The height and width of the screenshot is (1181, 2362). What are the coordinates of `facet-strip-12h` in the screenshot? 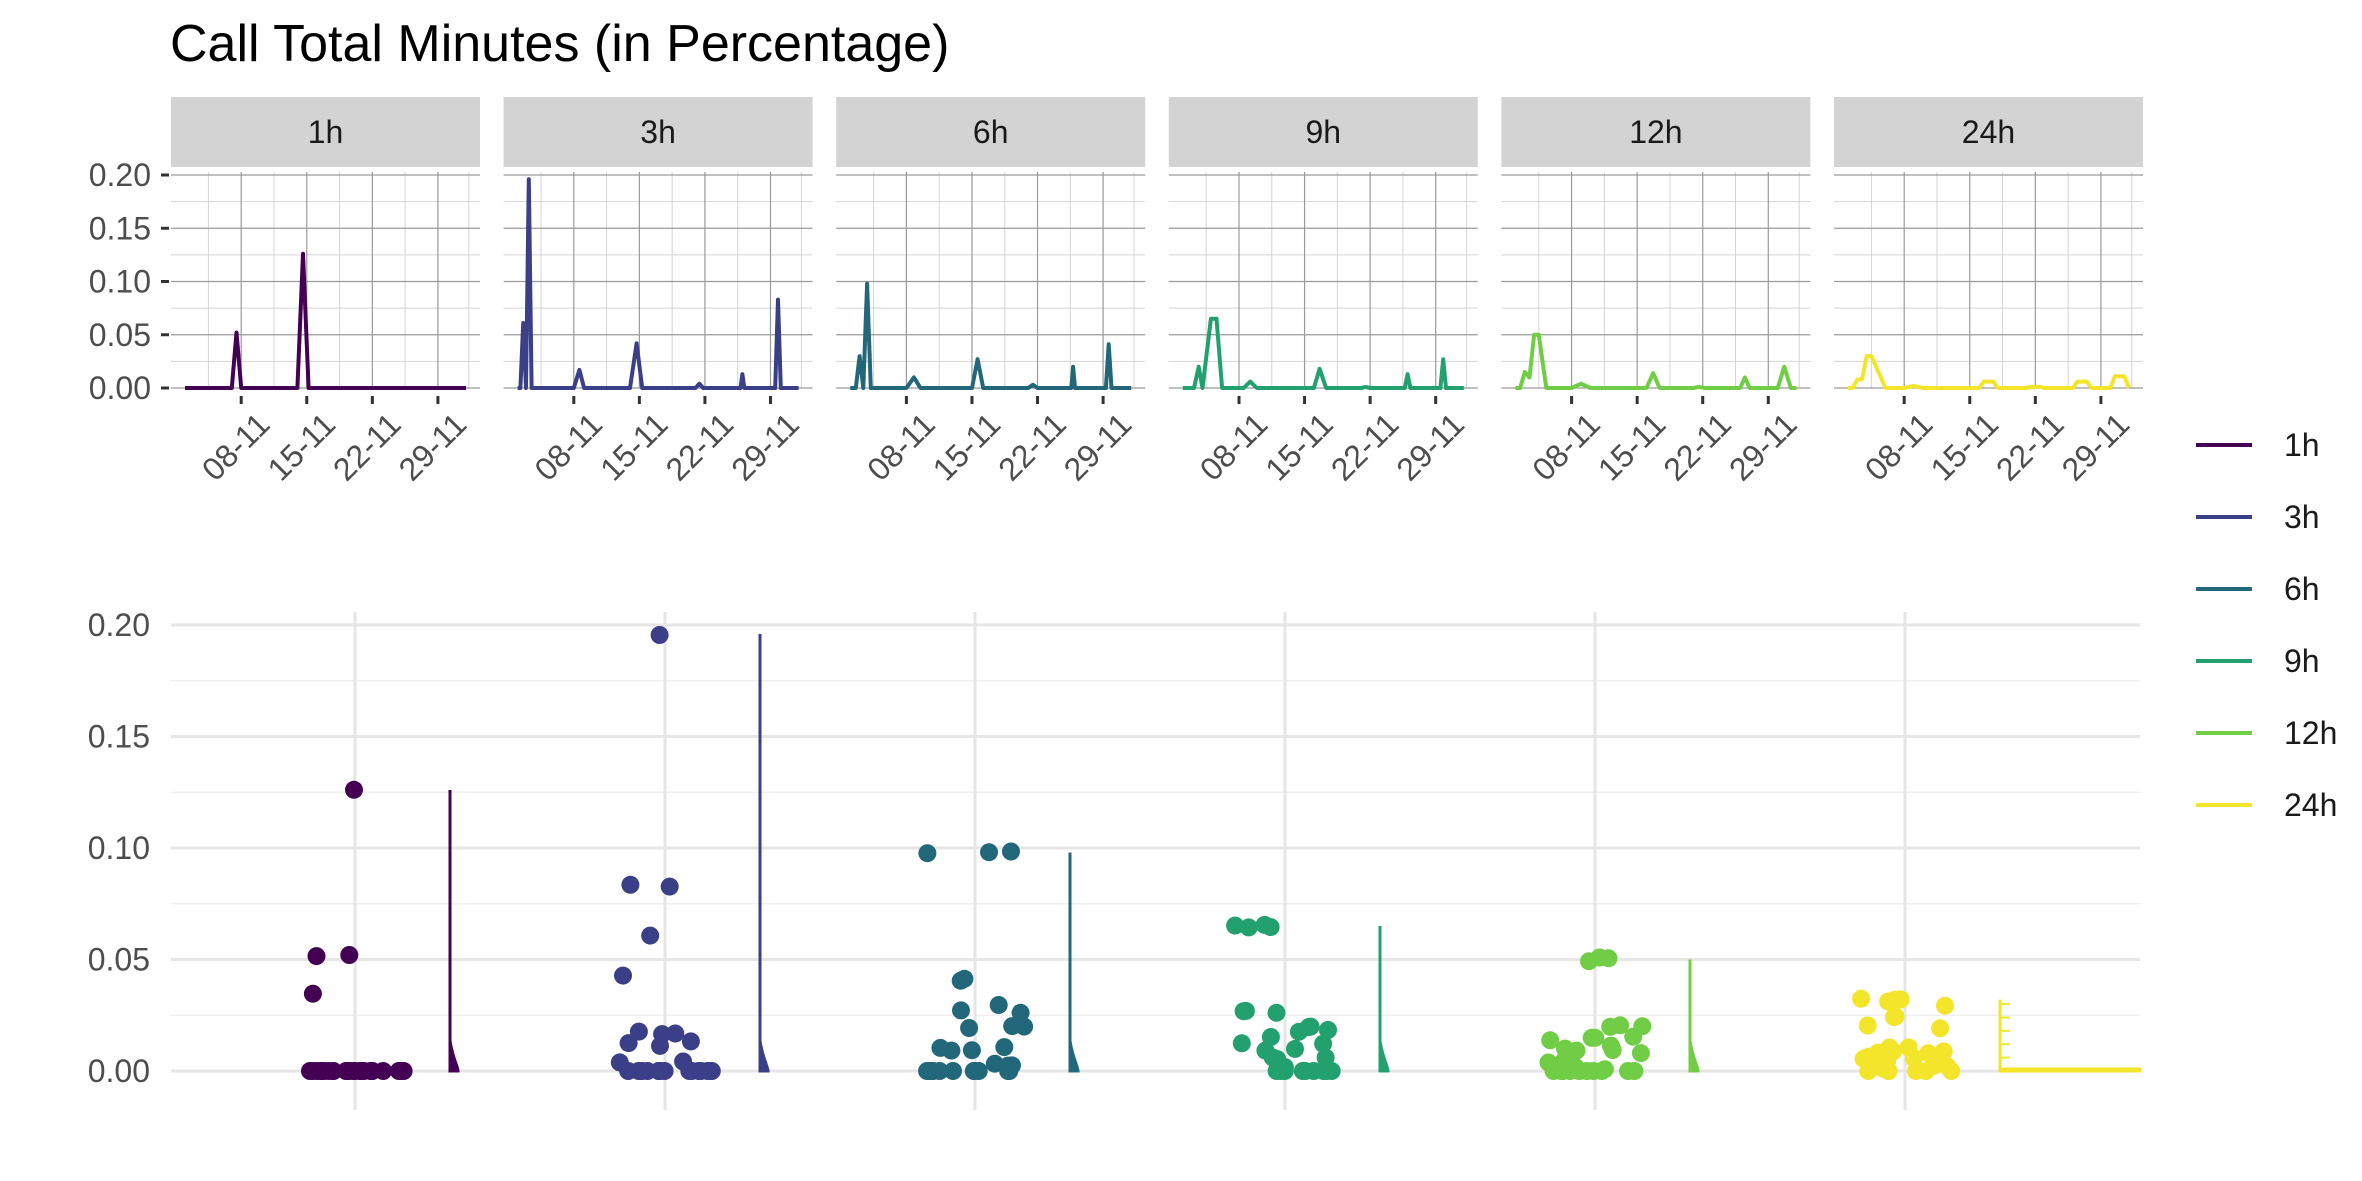 It's located at (1656, 132).